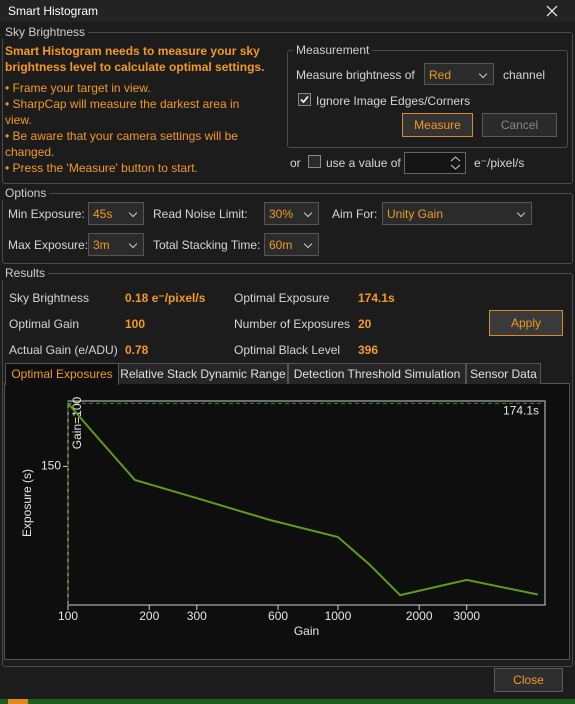 Image resolution: width=575 pixels, height=704 pixels. What do you see at coordinates (526, 323) in the screenshot?
I see `apply-button: Apply` at bounding box center [526, 323].